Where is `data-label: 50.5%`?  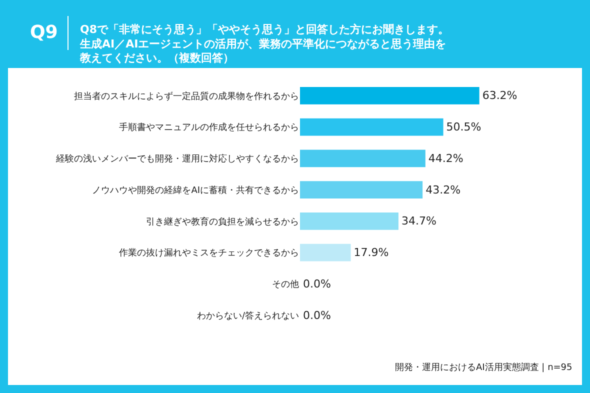 data-label: 50.5% is located at coordinates (464, 127).